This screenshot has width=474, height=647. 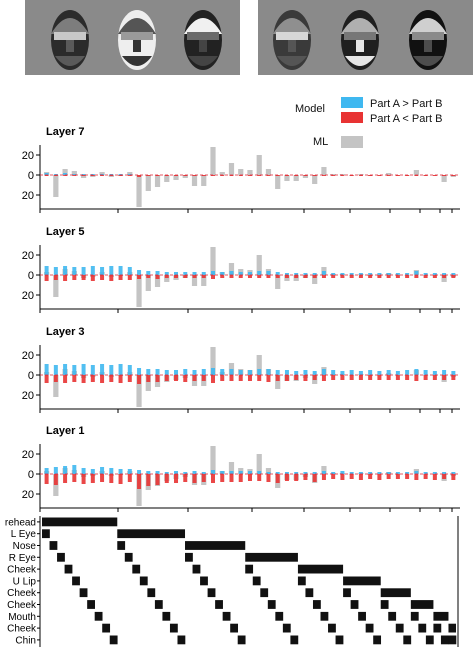 What do you see at coordinates (70, 36) in the screenshot?
I see `face-region-eyes` at bounding box center [70, 36].